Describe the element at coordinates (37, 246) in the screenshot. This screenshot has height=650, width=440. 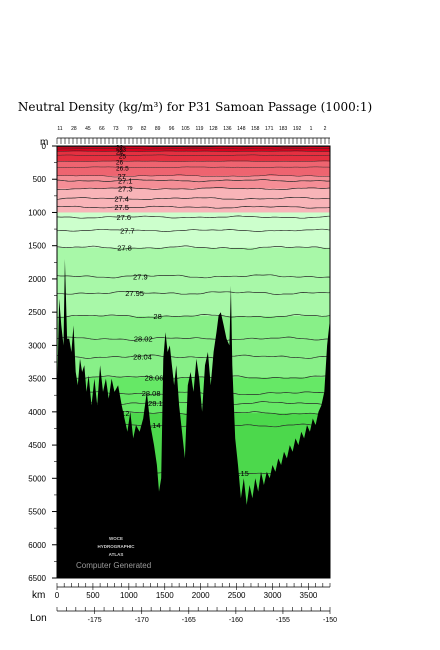
I see `y-tick-label: 1500` at that location.